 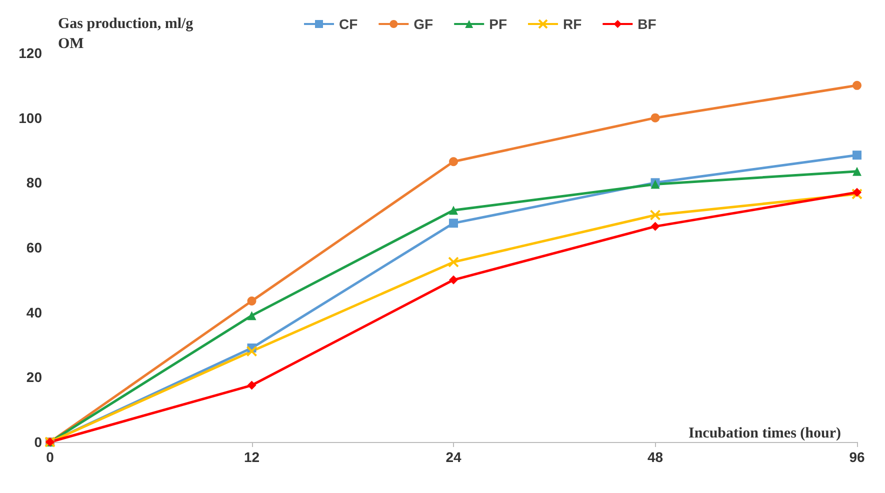 What do you see at coordinates (127, 34) in the screenshot?
I see `y-axis-title: Gas production, ml/g OM` at bounding box center [127, 34].